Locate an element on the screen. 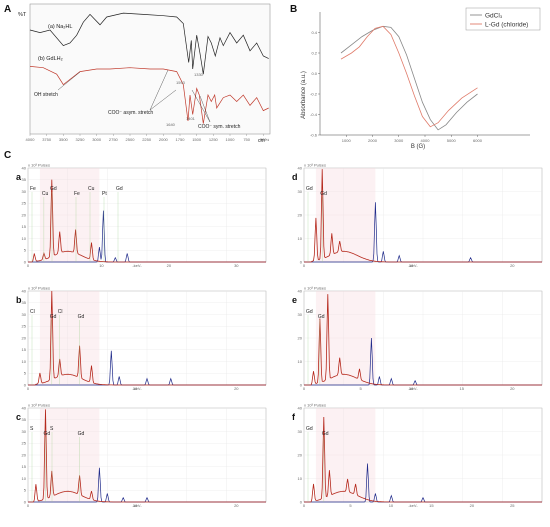 The width and height of the screenshot is (550, 527). edx-subplot-letter: e is located at coordinates (294, 300).